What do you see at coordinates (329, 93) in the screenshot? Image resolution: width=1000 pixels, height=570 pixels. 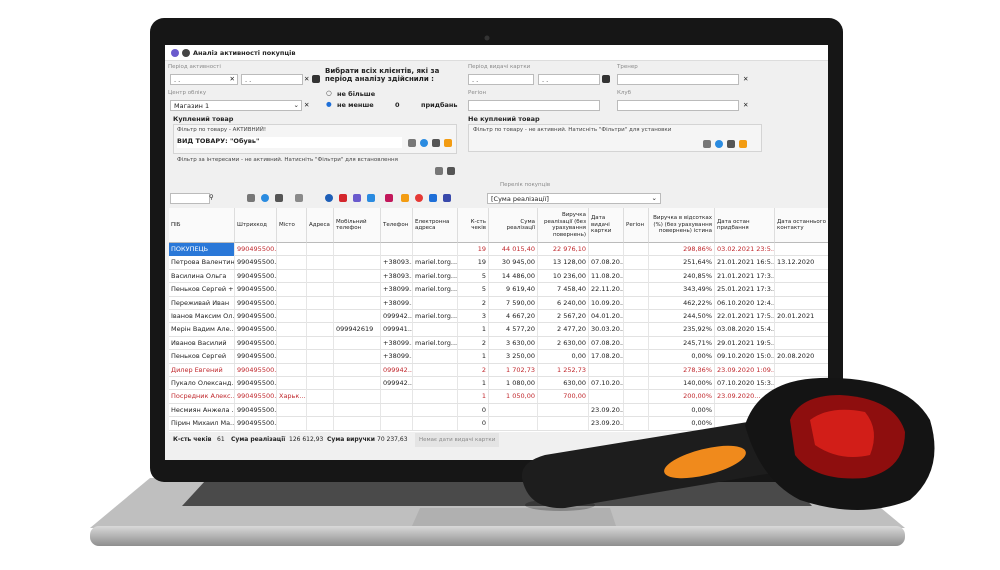 I see `radio: ○` at bounding box center [329, 93].